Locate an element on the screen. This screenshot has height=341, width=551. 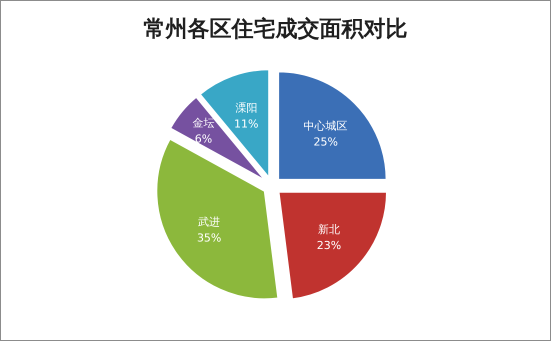
slice-label: 武进 is located at coordinates (209, 222).